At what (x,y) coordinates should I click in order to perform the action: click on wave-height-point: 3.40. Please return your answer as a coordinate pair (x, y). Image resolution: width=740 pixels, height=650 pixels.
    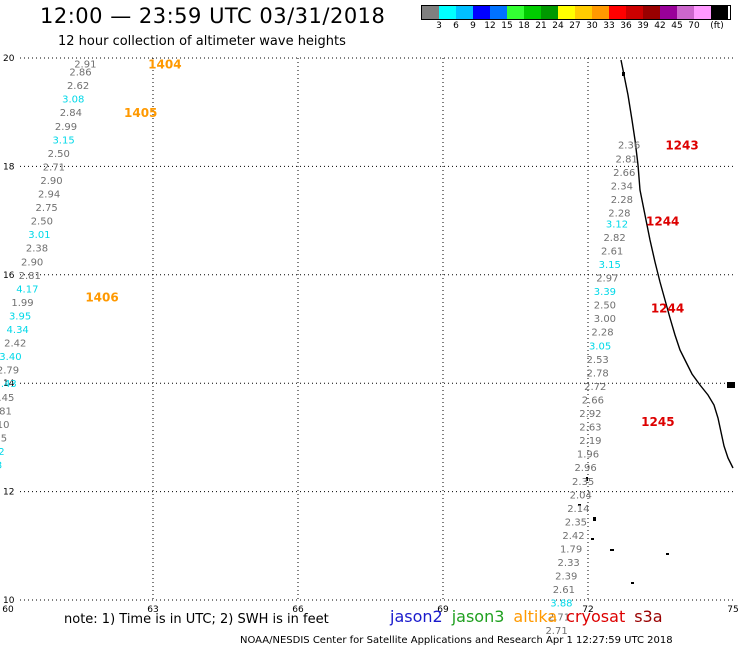
    Looking at the image, I should click on (11, 357).